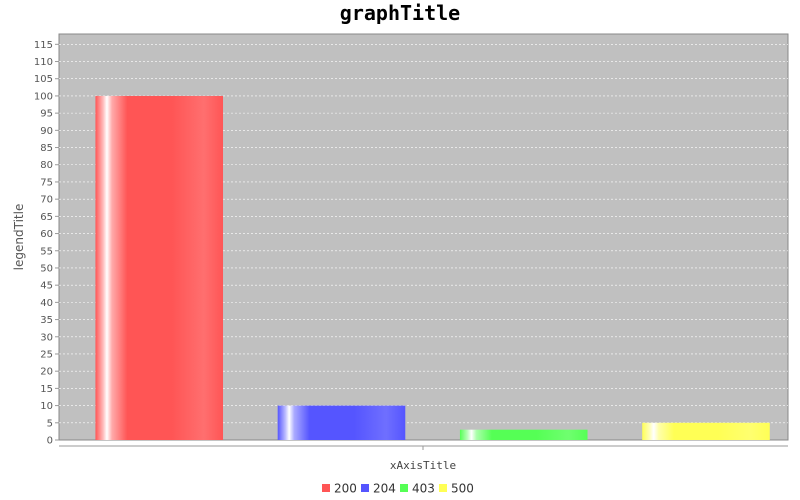 The width and height of the screenshot is (800, 500). What do you see at coordinates (46, 165) in the screenshot?
I see `y-tick-label: 80` at bounding box center [46, 165].